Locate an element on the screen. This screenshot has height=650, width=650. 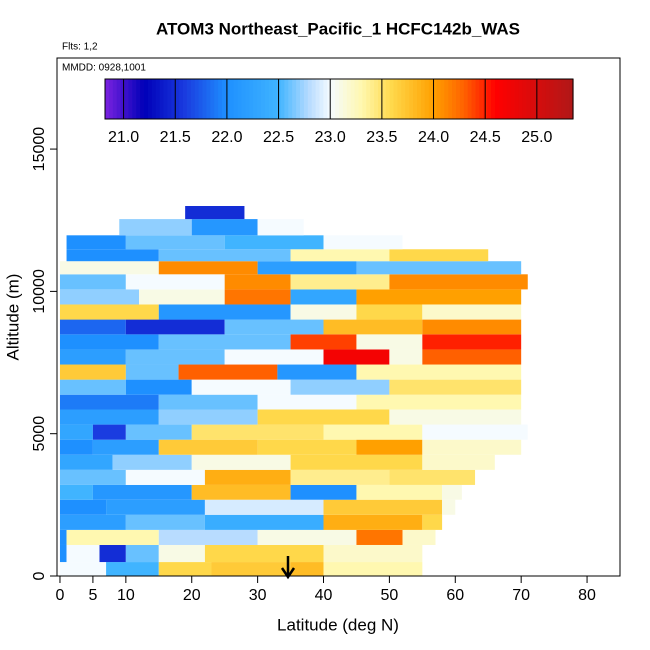
colorbar-tick-label: 22.5 is located at coordinates (278, 137).